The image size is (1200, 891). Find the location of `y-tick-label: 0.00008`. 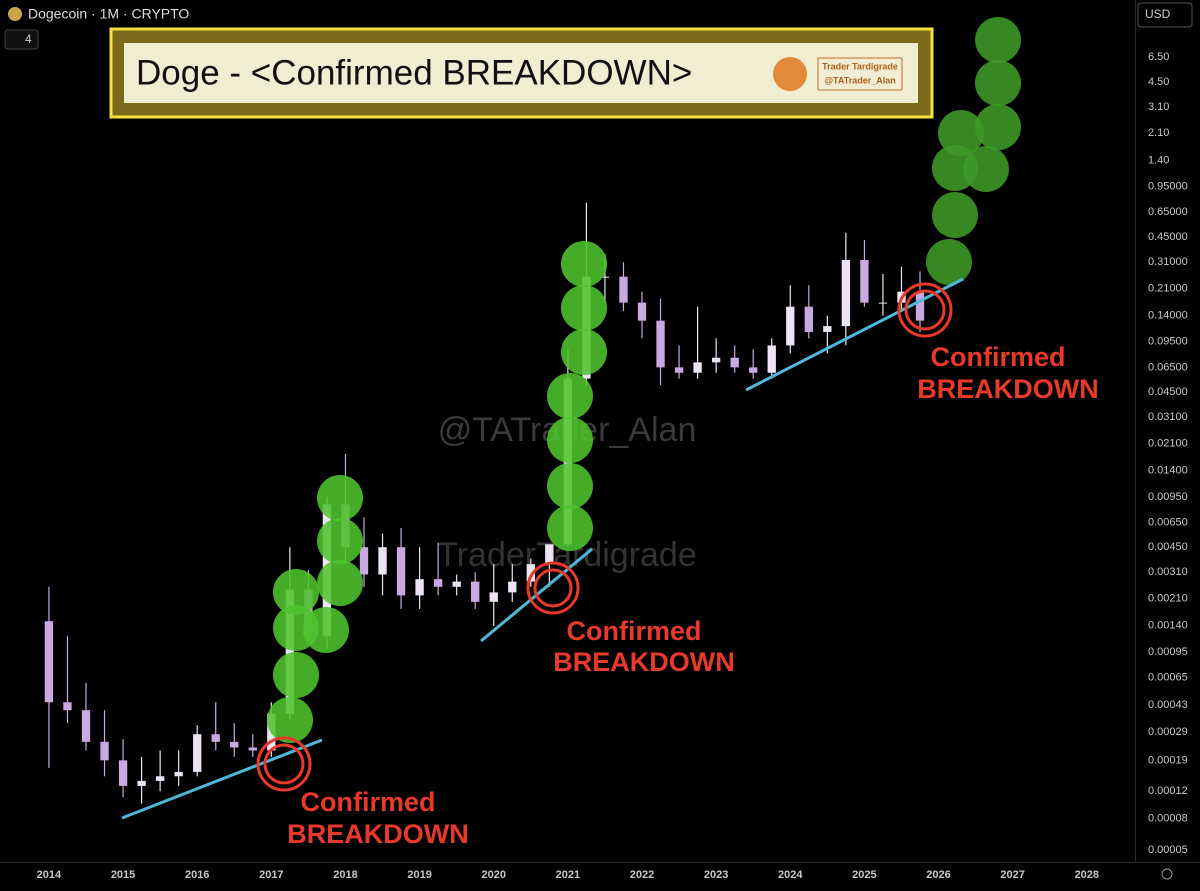

y-tick-label: 0.00008 is located at coordinates (1168, 819).